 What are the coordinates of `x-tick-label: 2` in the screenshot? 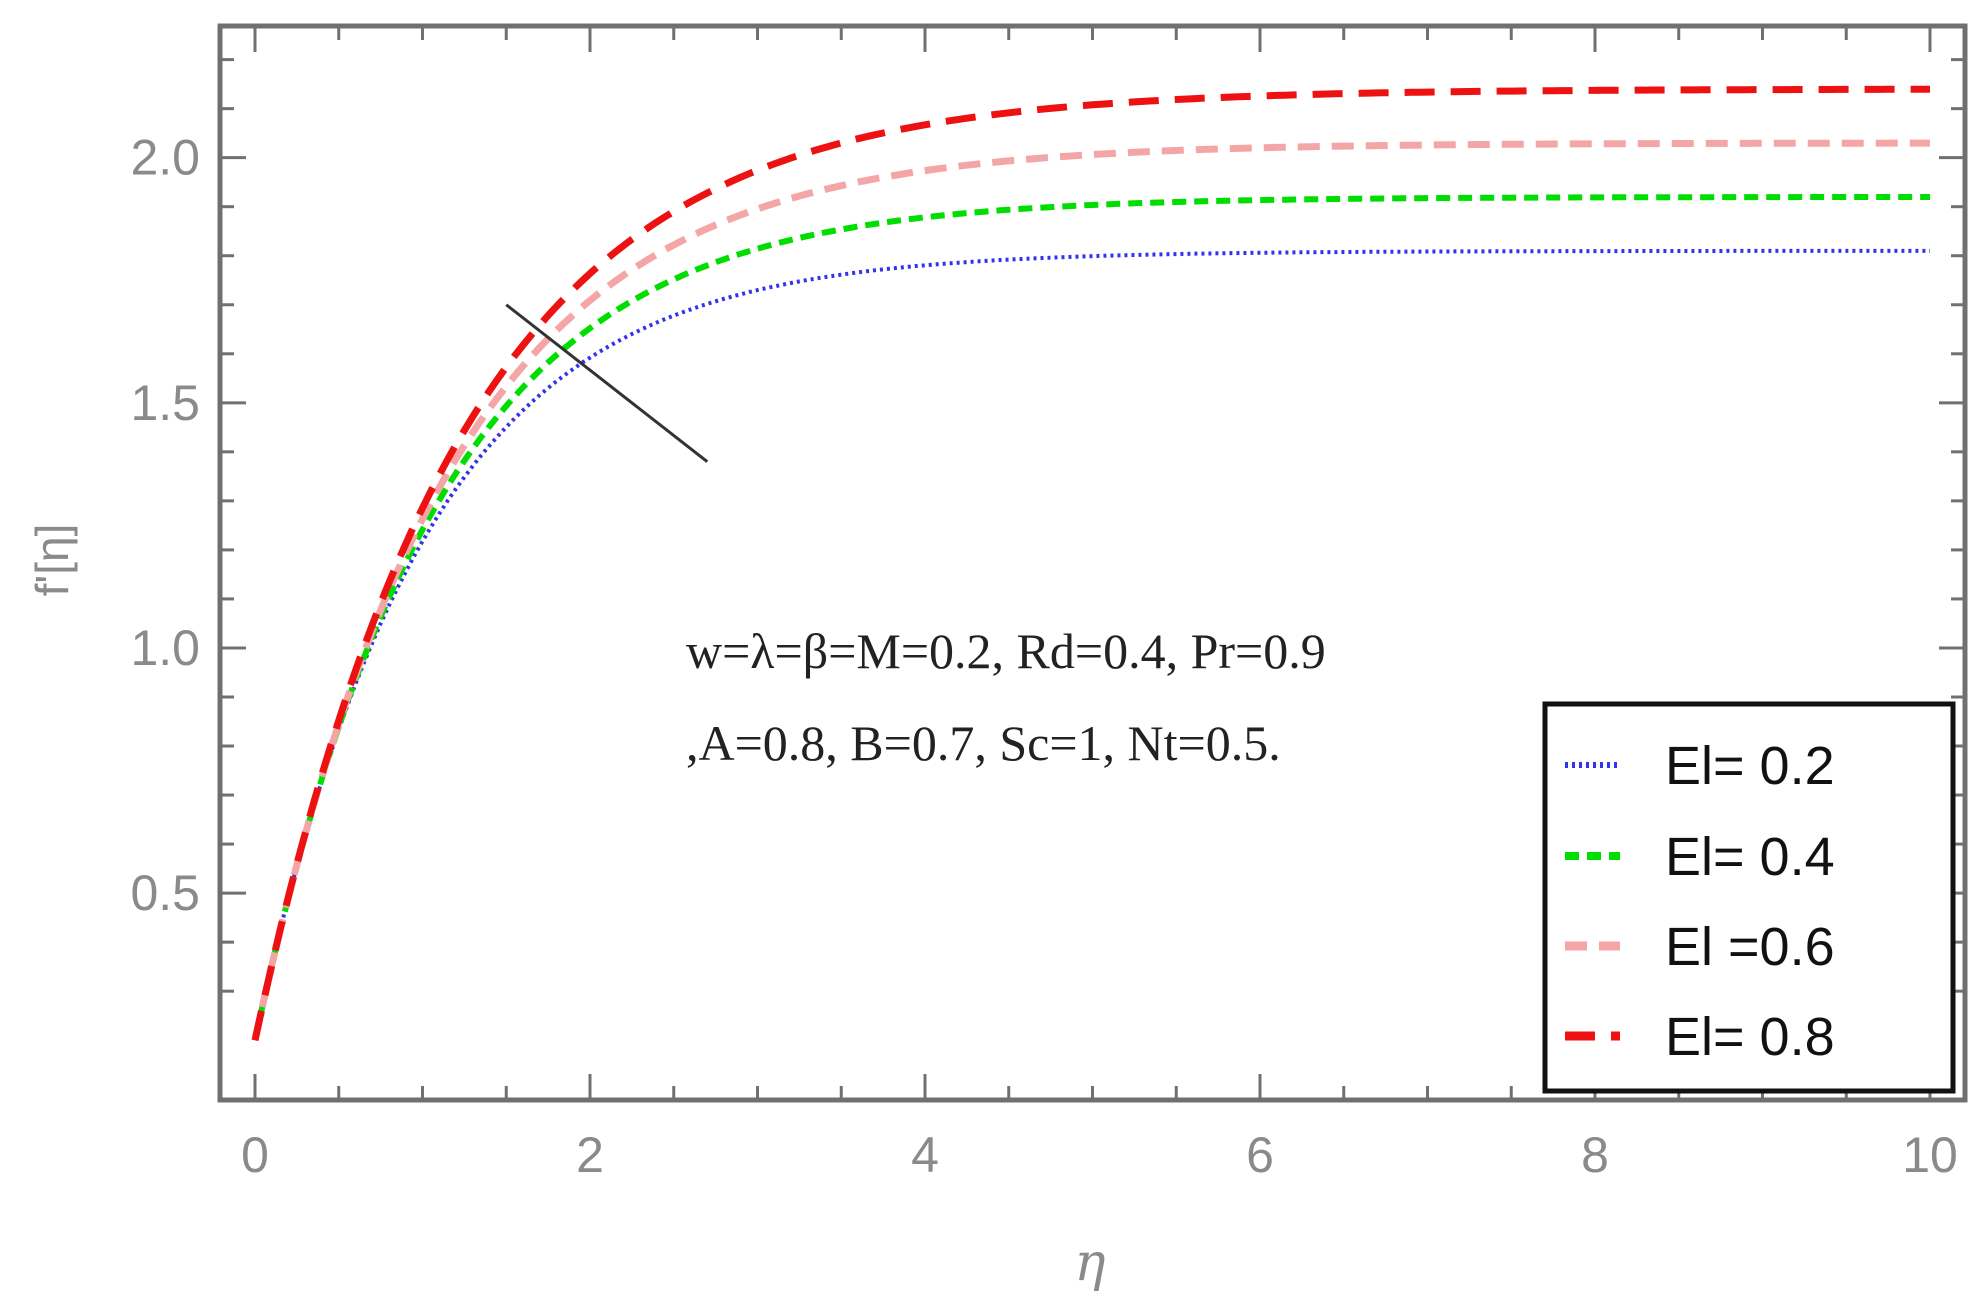 It's located at (590, 1155).